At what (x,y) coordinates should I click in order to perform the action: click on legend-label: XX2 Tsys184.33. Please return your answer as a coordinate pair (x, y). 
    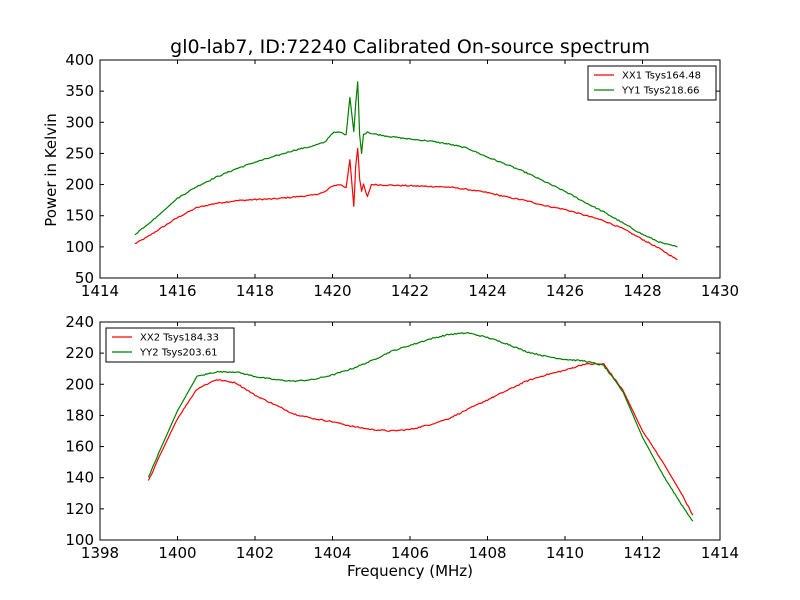
    Looking at the image, I should click on (179, 338).